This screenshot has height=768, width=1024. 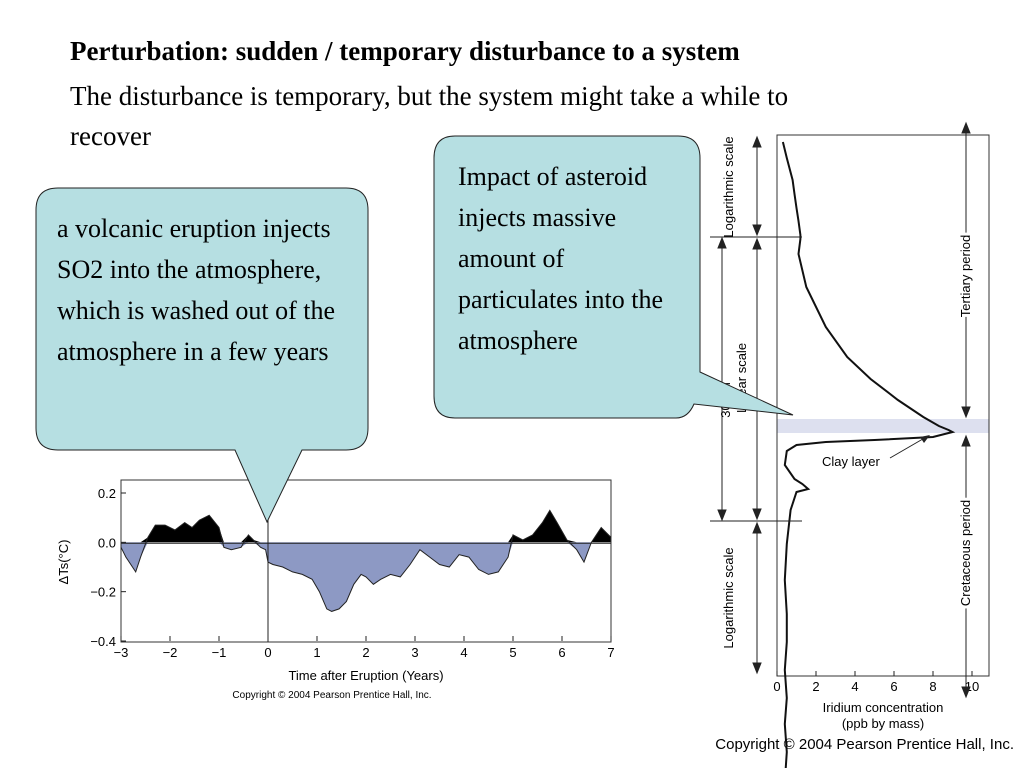 I want to click on linear-scale-label: Linear scale, so click(x=741, y=378).